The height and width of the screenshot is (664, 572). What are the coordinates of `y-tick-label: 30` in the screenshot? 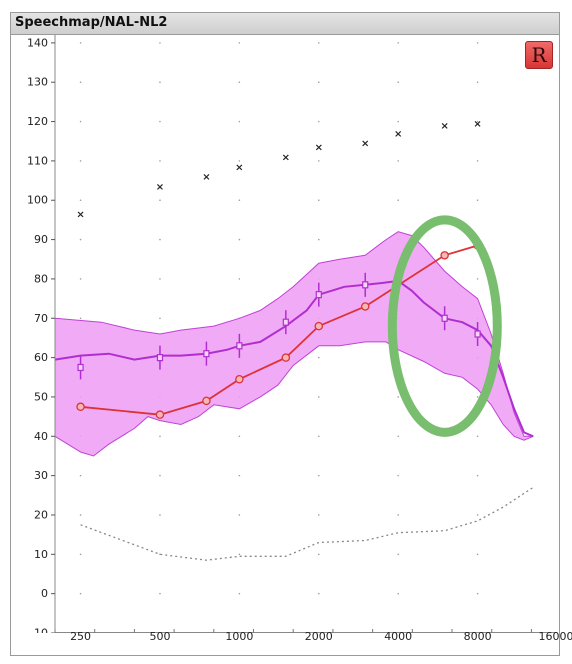 It's located at (41, 475).